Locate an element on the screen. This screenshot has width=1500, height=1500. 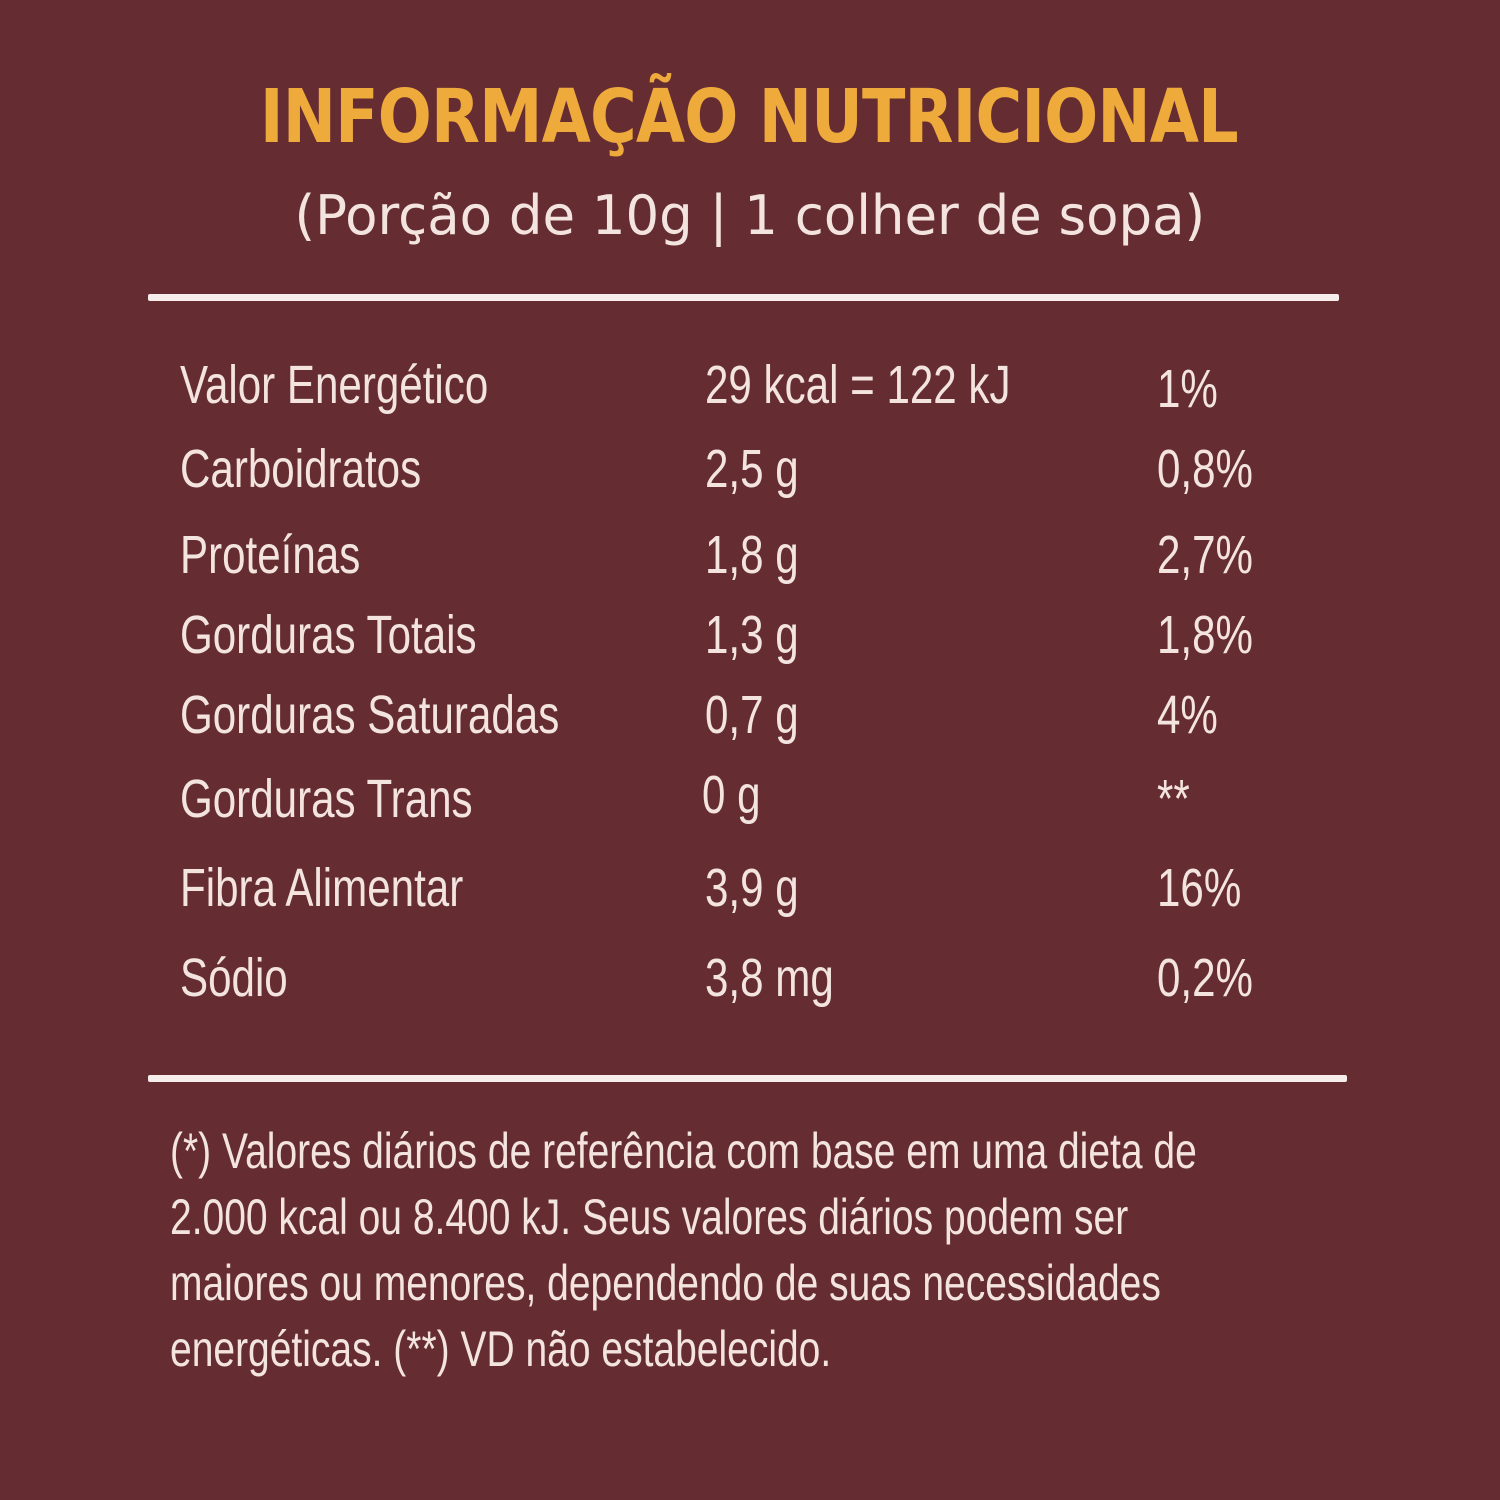
nutrient-amount: 3,8 mg is located at coordinates (769, 978).